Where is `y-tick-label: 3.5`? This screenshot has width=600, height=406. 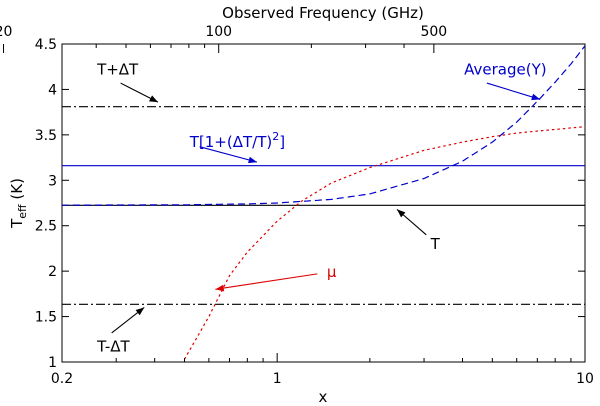
y-tick-label: 3.5 is located at coordinates (46, 136).